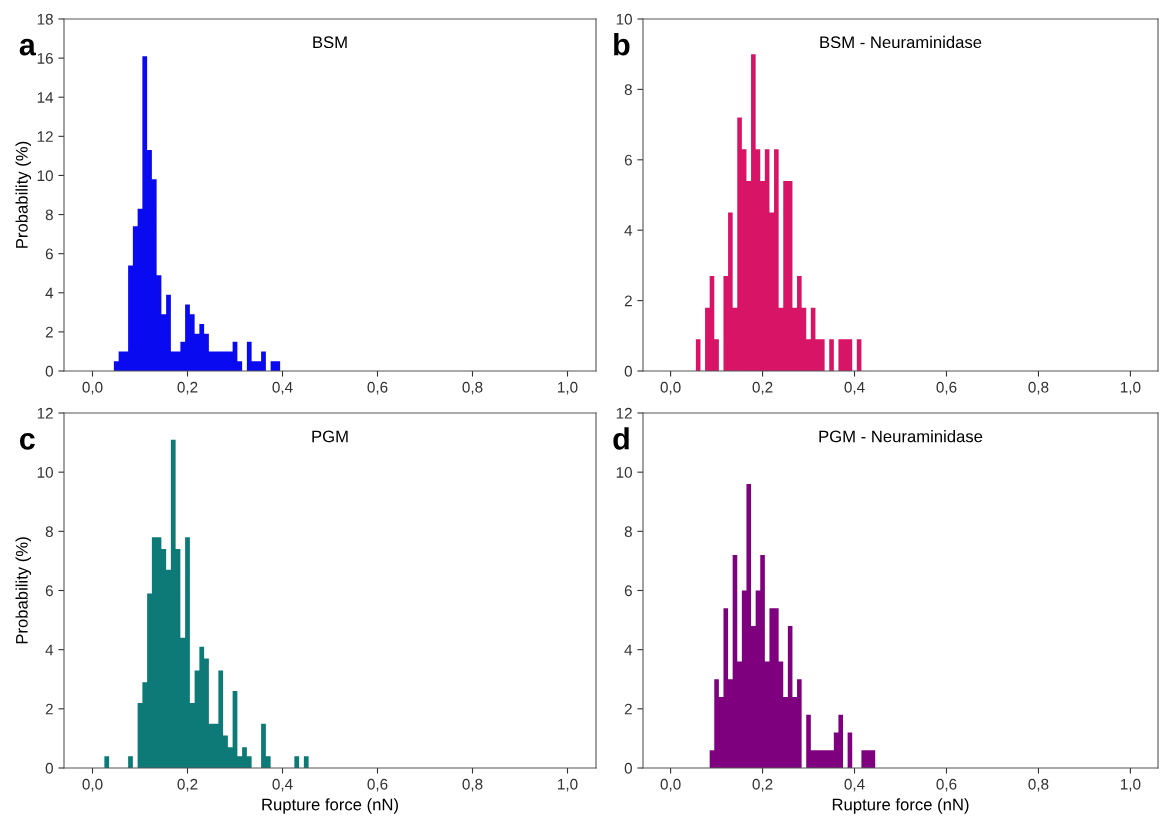 This screenshot has height=830, width=1166. What do you see at coordinates (621, 438) in the screenshot?
I see `text: d` at bounding box center [621, 438].